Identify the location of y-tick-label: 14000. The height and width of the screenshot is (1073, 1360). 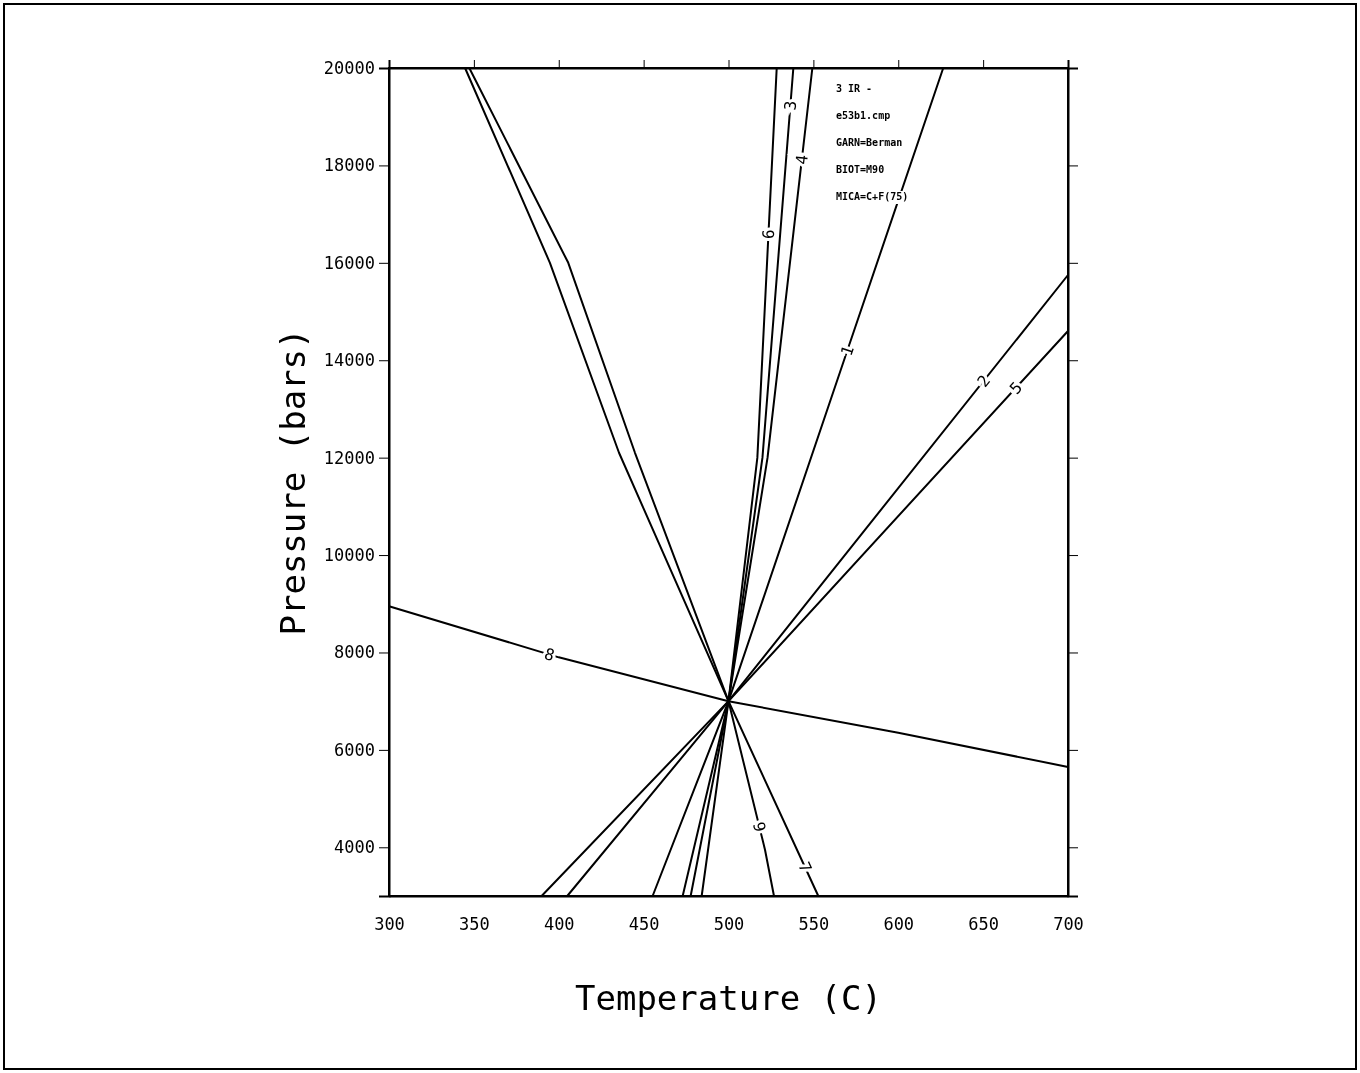
(349, 360).